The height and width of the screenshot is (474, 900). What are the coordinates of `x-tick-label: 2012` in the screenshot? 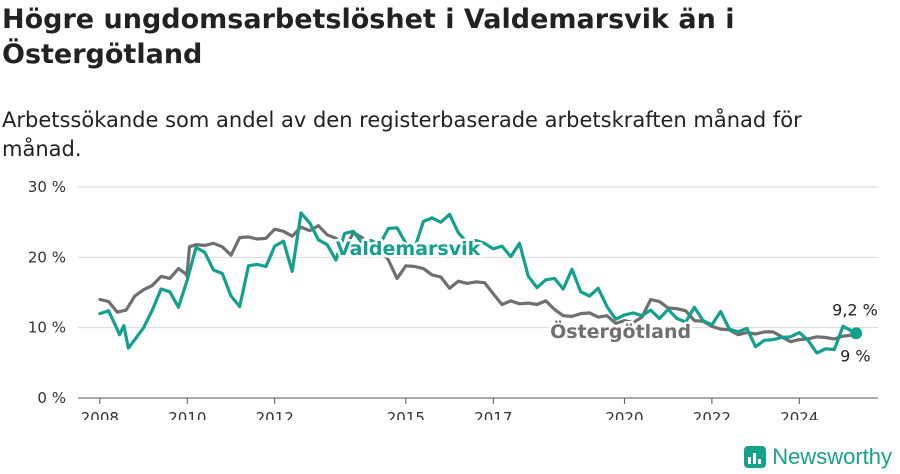 It's located at (275, 414).